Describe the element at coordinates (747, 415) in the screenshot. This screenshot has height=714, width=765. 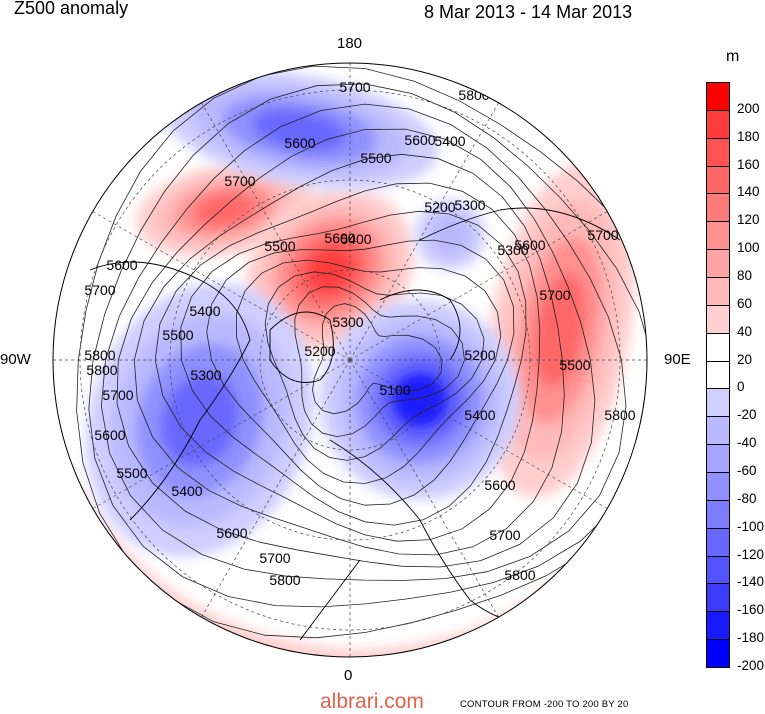
I see `colorbar-tick-label: -20` at that location.